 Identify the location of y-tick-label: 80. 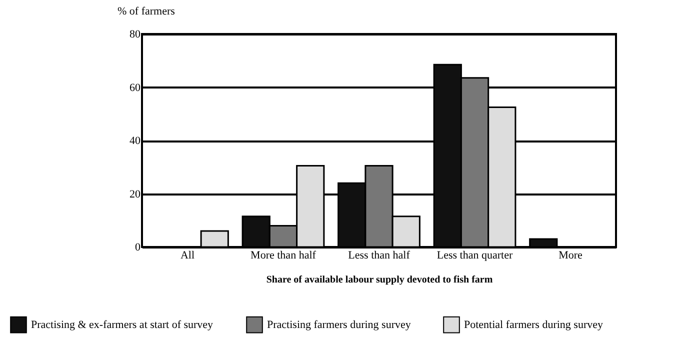
(135, 34).